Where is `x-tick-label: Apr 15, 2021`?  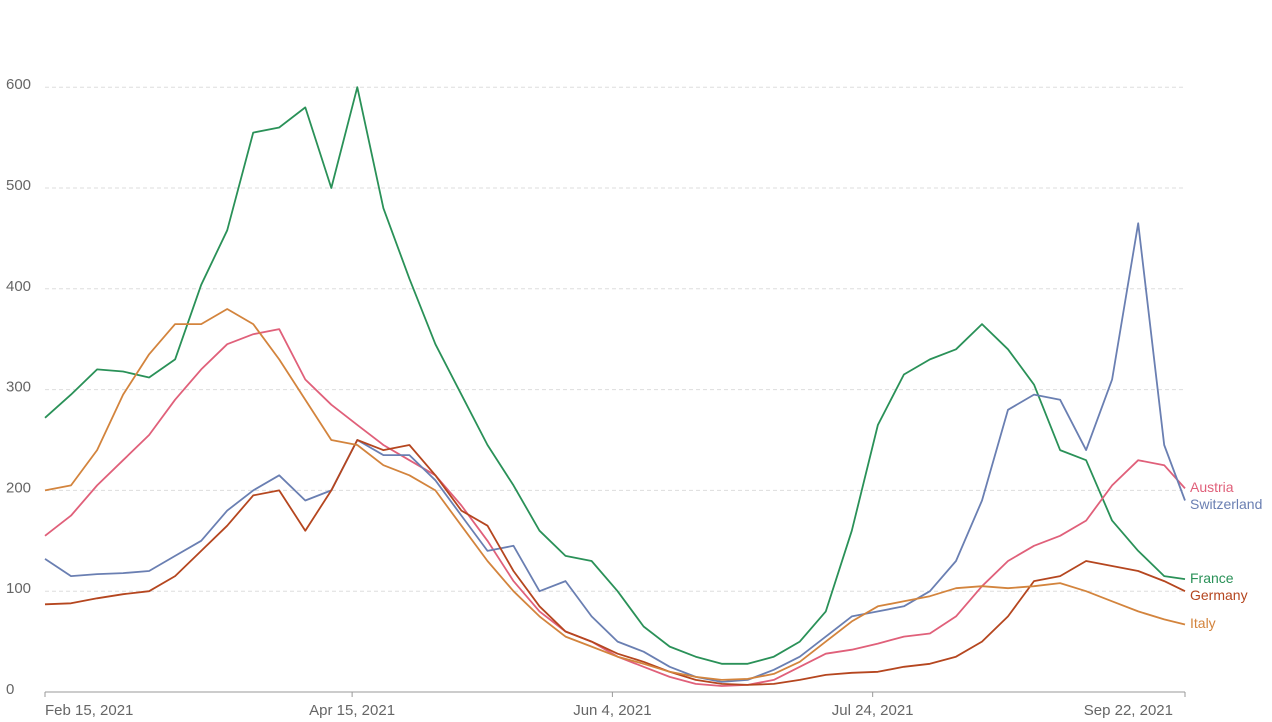
x-tick-label: Apr 15, 2021 is located at coordinates (352, 710).